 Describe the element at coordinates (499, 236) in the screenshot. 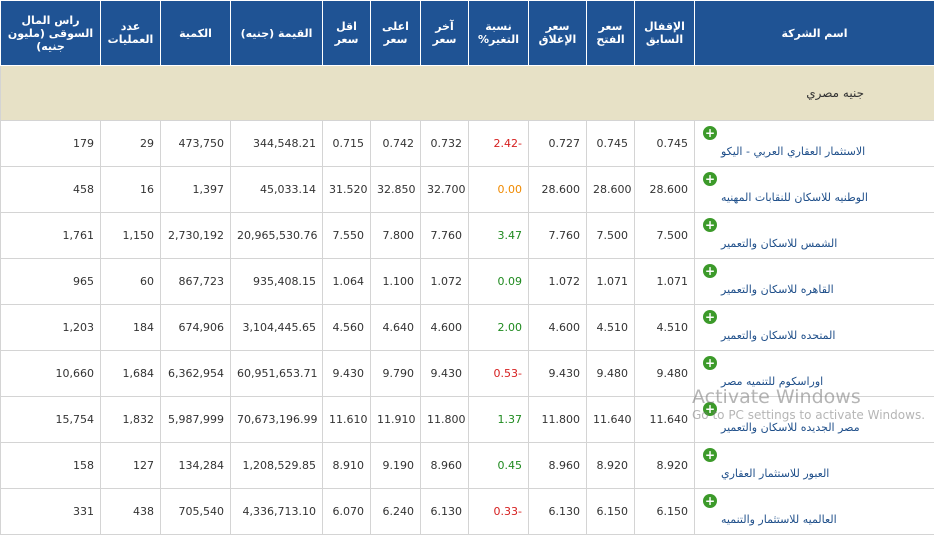

I see `cell-value: 3.47` at that location.